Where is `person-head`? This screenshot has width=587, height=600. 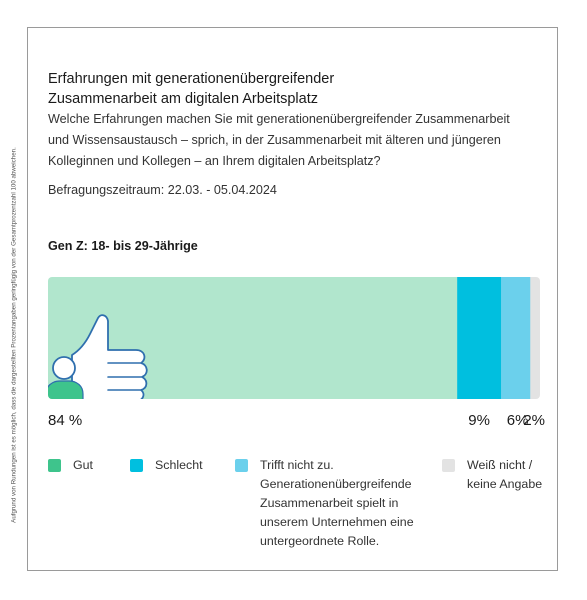 person-head is located at coordinates (64, 368).